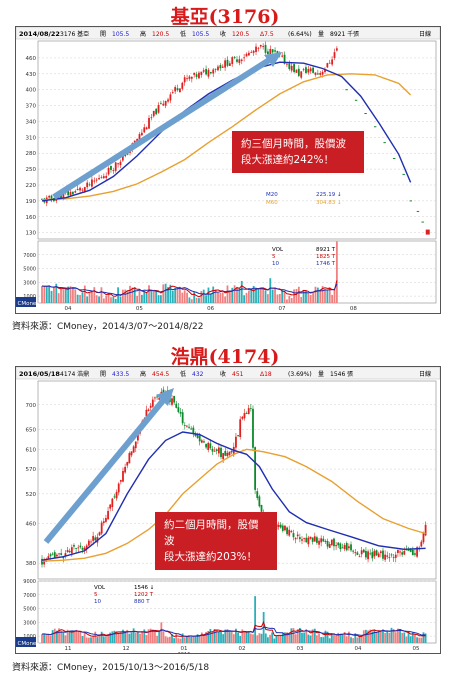 The width and height of the screenshot is (450, 678). Describe the element at coordinates (225, 357) in the screenshot. I see `chart2-title: 浩鼎(4174)` at that location.